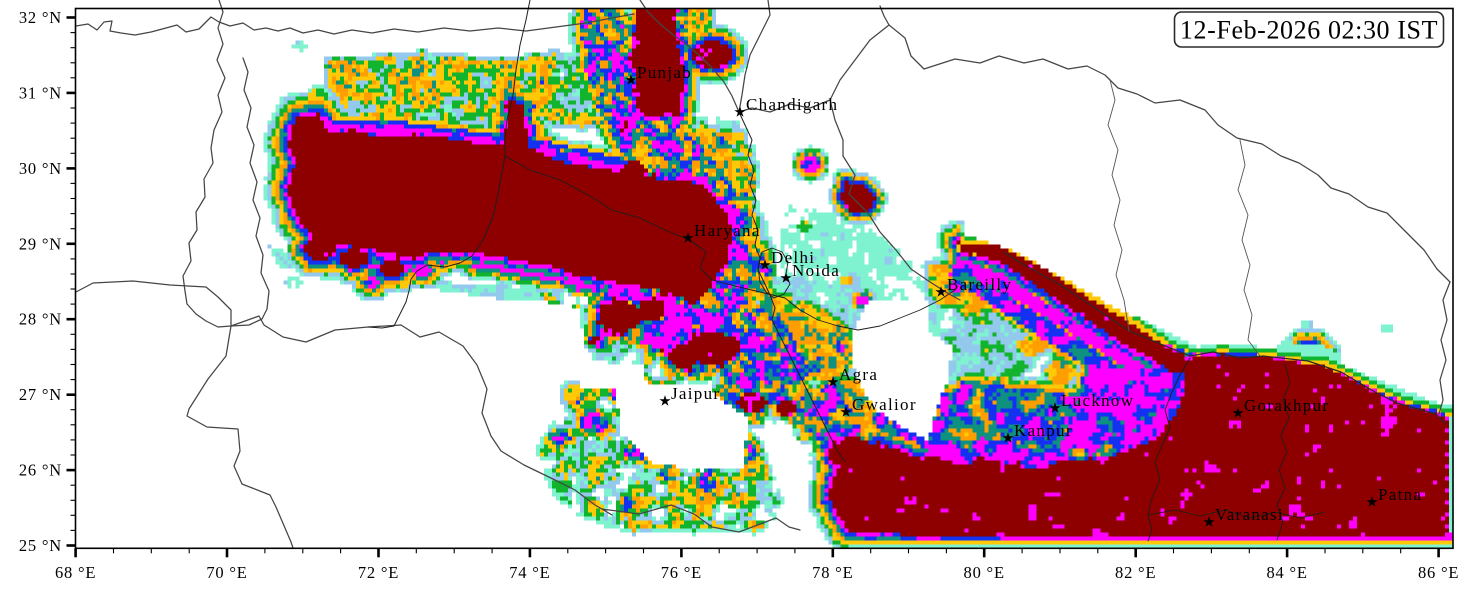 The image size is (1471, 591). Describe the element at coordinates (984, 572) in the screenshot. I see `svg-text: 80 °E` at that location.